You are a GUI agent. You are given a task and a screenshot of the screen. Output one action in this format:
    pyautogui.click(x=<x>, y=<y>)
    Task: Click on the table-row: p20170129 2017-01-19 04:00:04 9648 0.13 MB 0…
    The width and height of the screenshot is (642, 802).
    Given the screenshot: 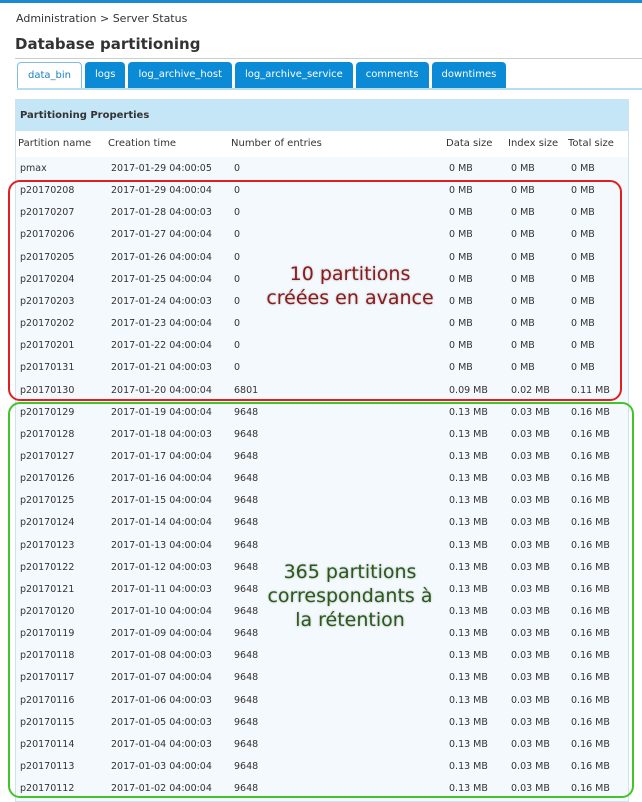 What is the action you would take?
    pyautogui.click(x=322, y=413)
    